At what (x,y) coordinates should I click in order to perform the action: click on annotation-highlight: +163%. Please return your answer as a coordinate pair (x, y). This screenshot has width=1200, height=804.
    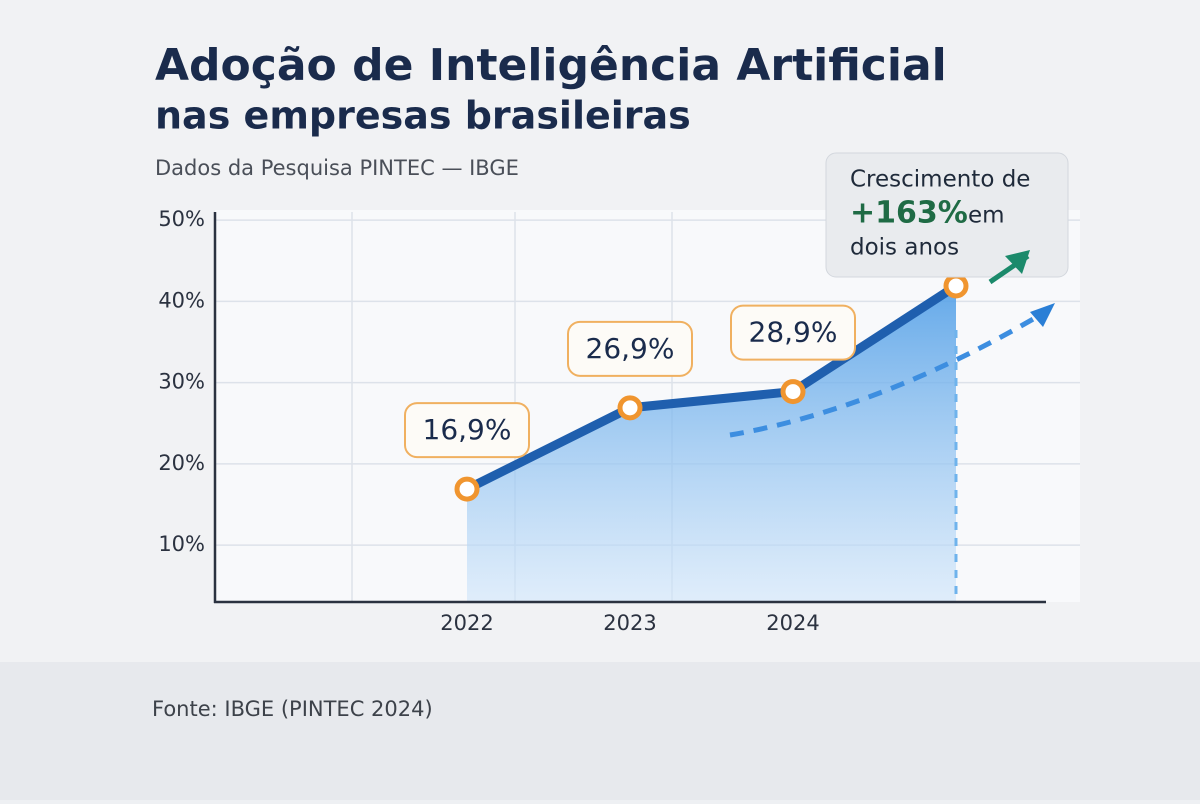
    Looking at the image, I should click on (909, 213).